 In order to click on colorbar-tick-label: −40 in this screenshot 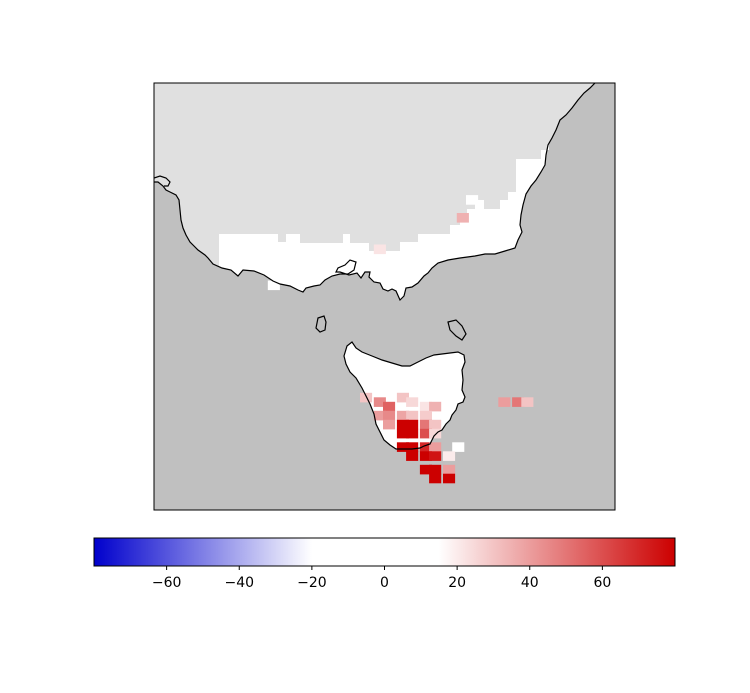, I will do `click(239, 583)`.